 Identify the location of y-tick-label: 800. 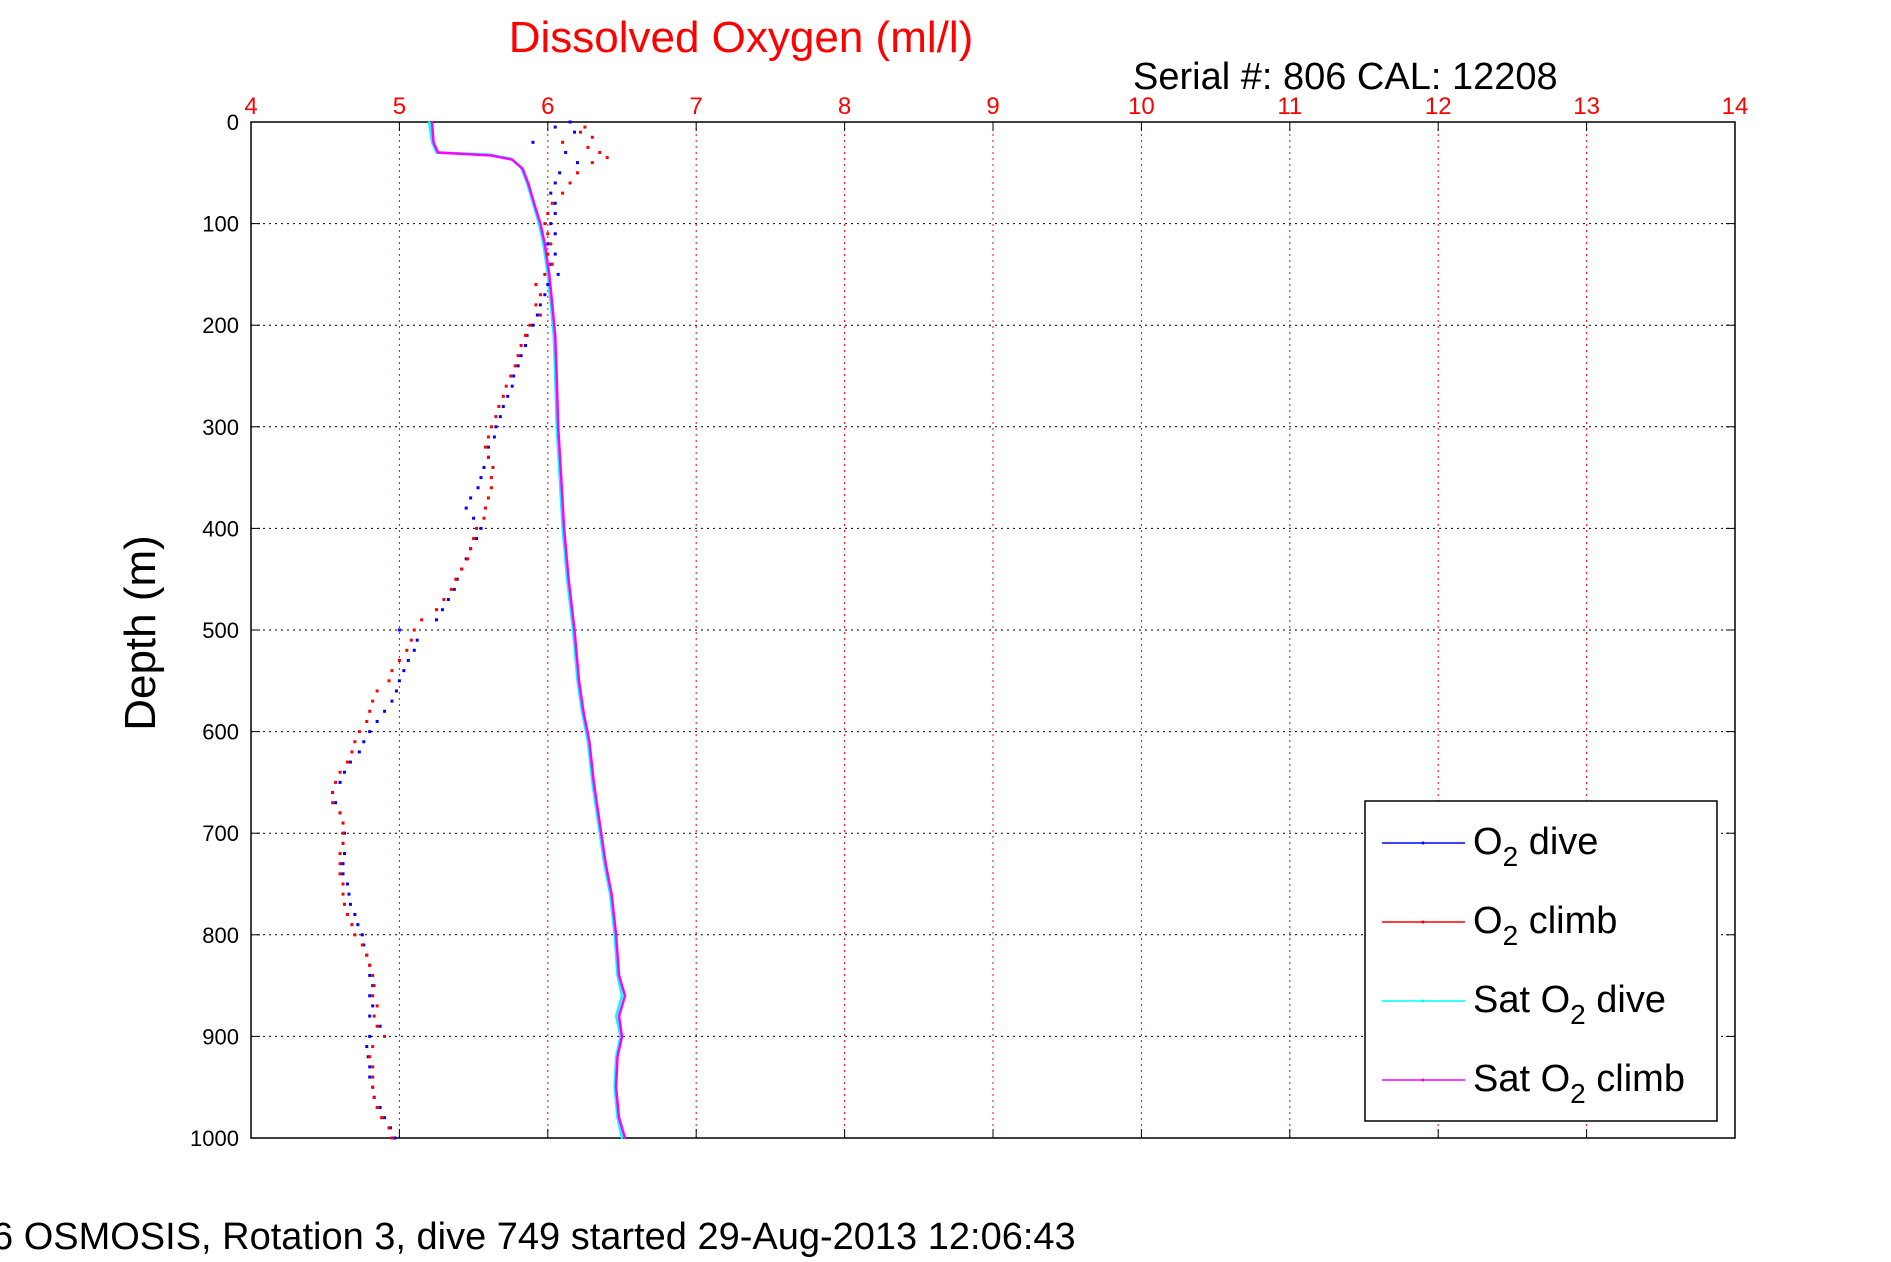
(220, 935).